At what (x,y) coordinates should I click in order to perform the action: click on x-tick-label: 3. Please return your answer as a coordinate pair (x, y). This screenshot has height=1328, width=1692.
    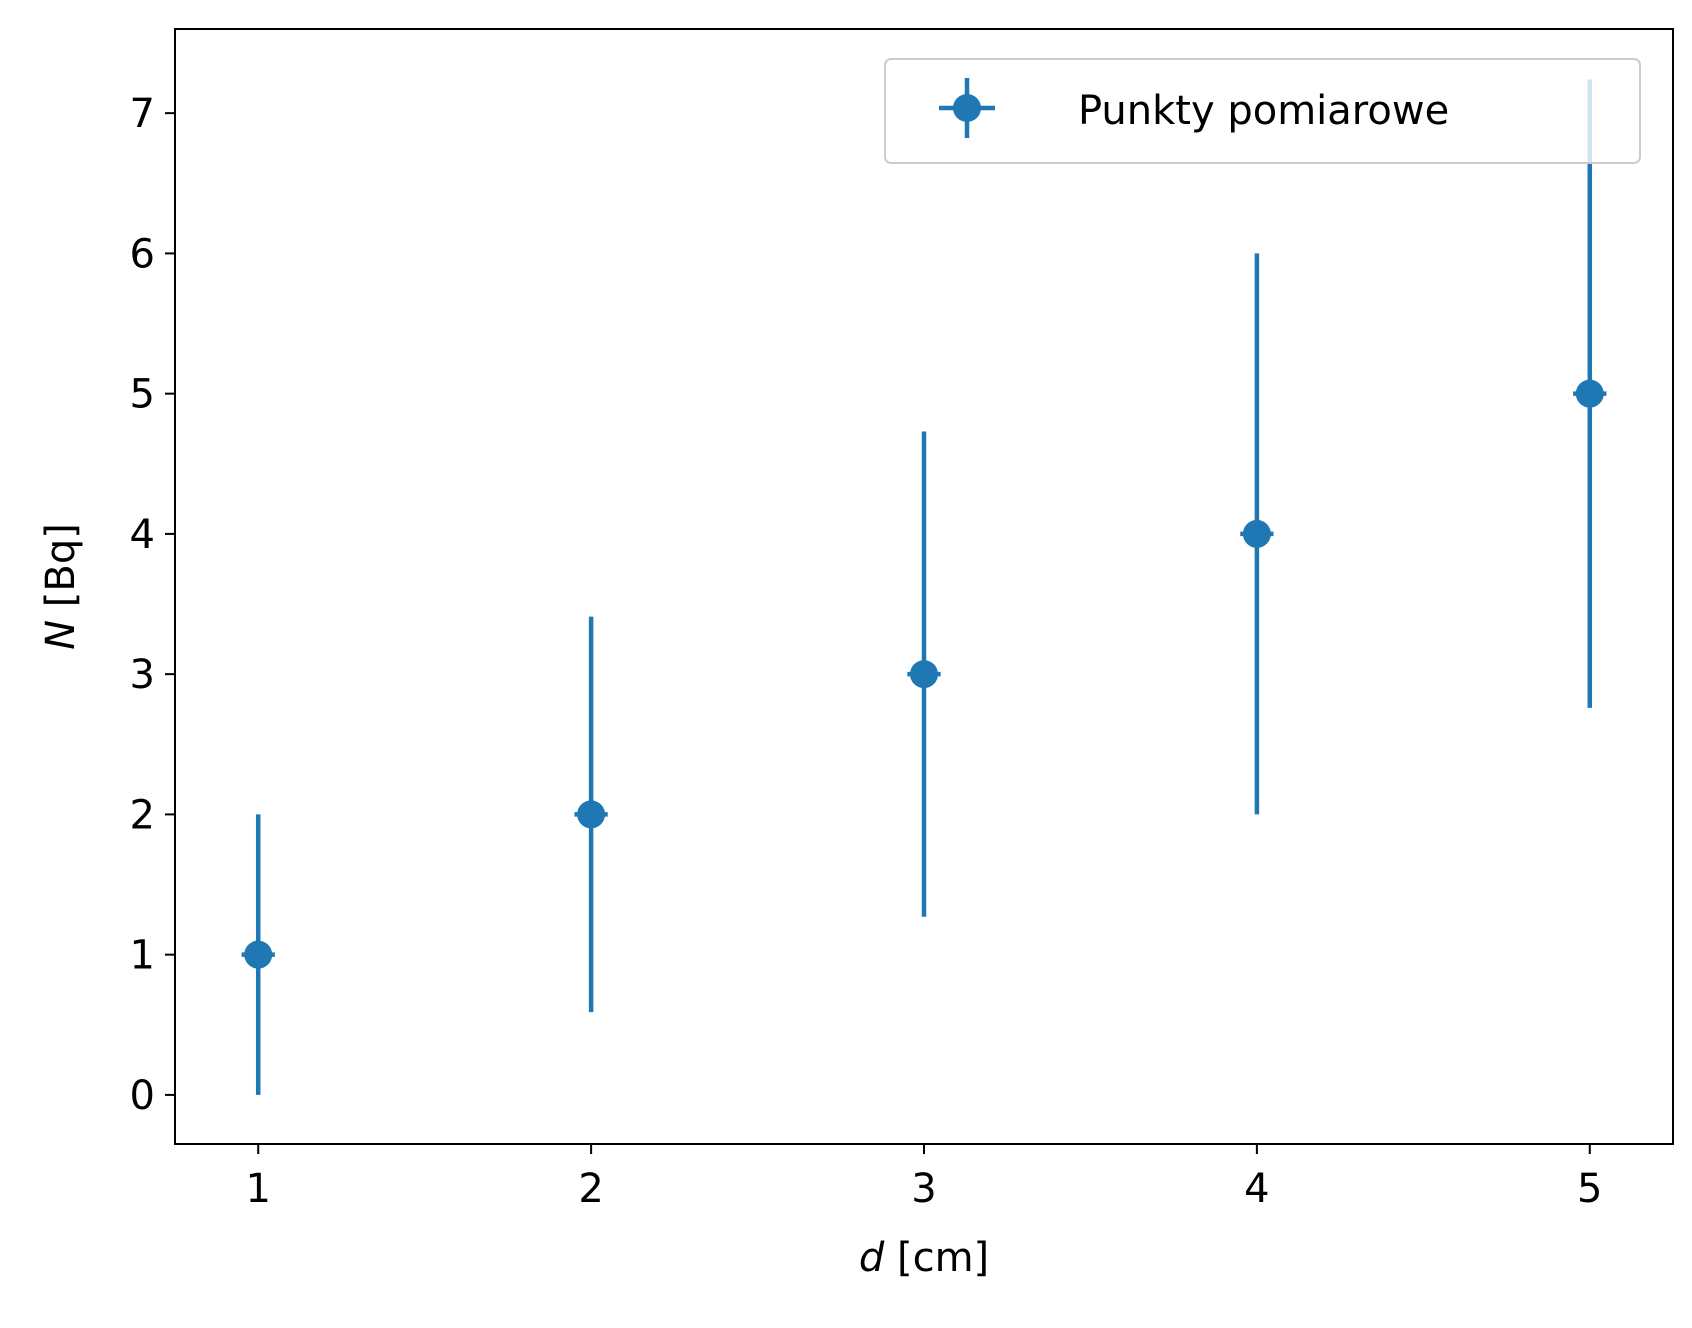
    Looking at the image, I should click on (923, 1189).